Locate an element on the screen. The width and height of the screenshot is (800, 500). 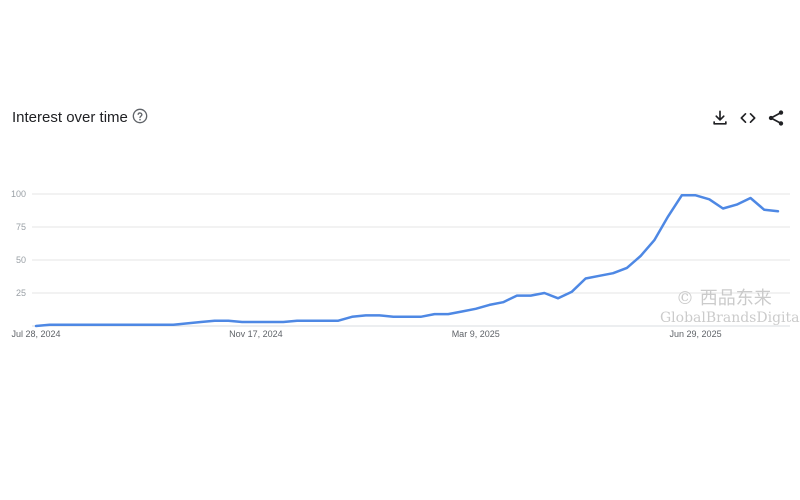
help-circle-icon is located at coordinates (140, 116).